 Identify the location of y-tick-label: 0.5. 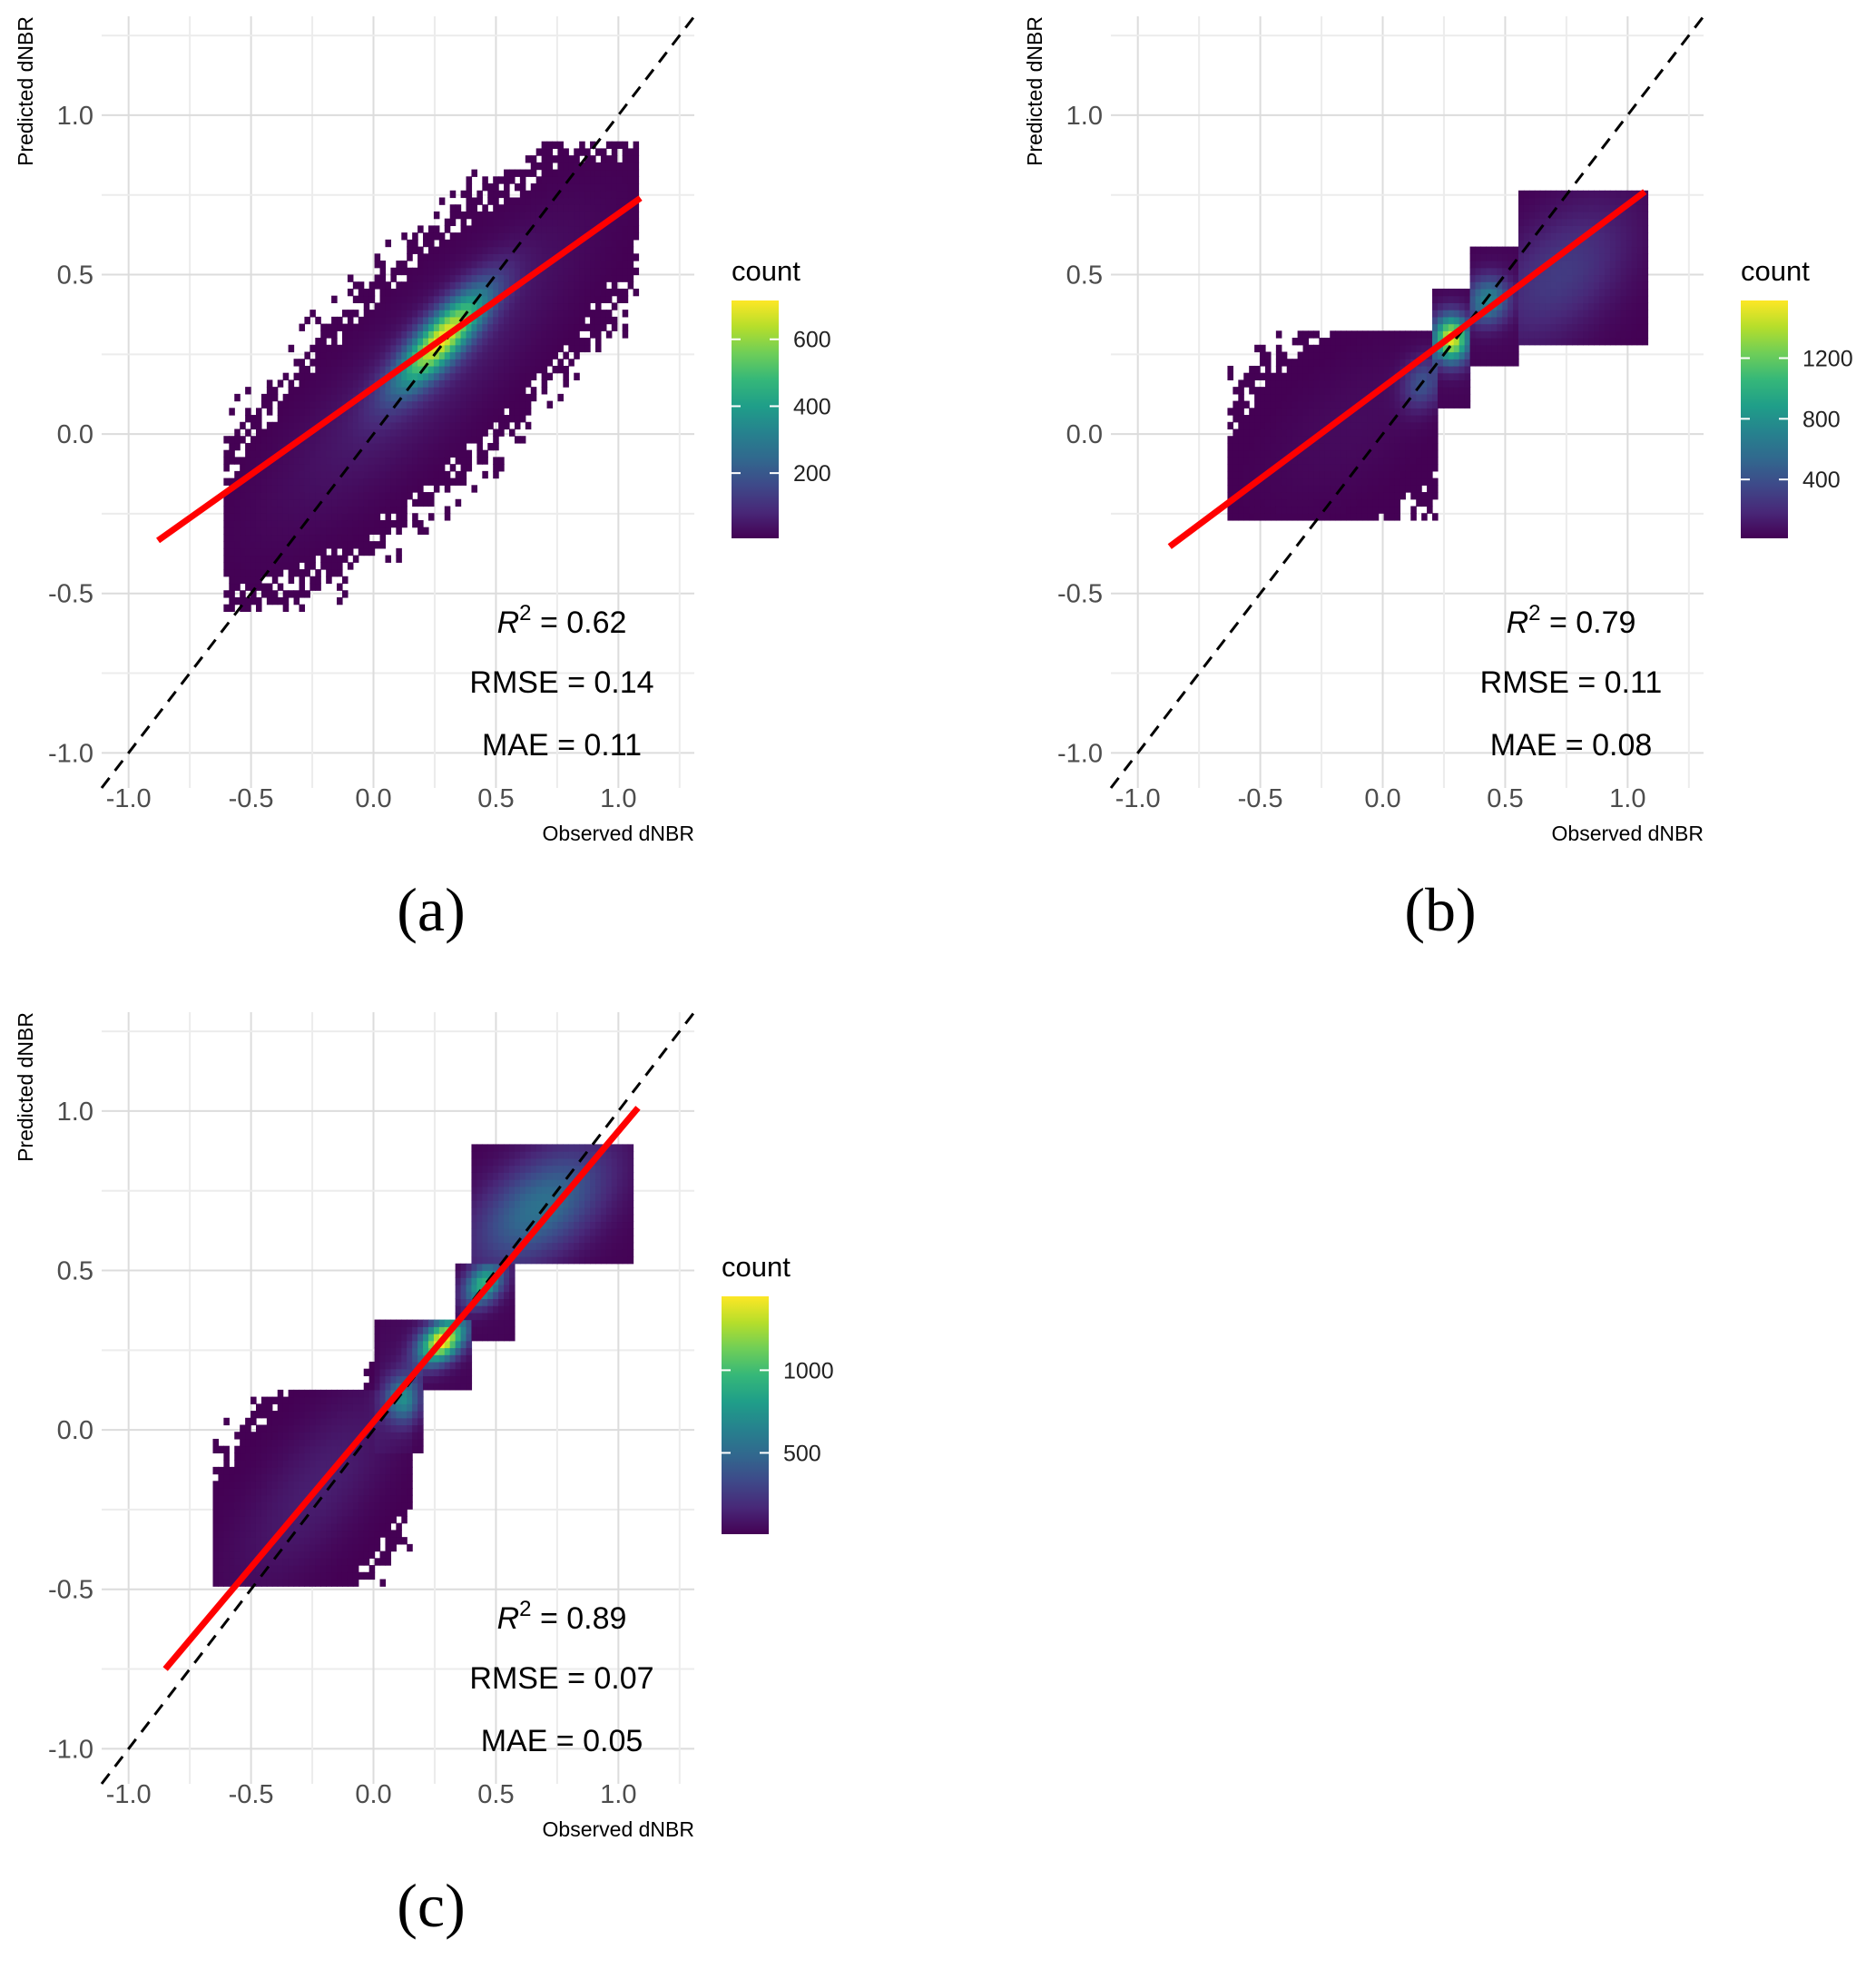
(1085, 275).